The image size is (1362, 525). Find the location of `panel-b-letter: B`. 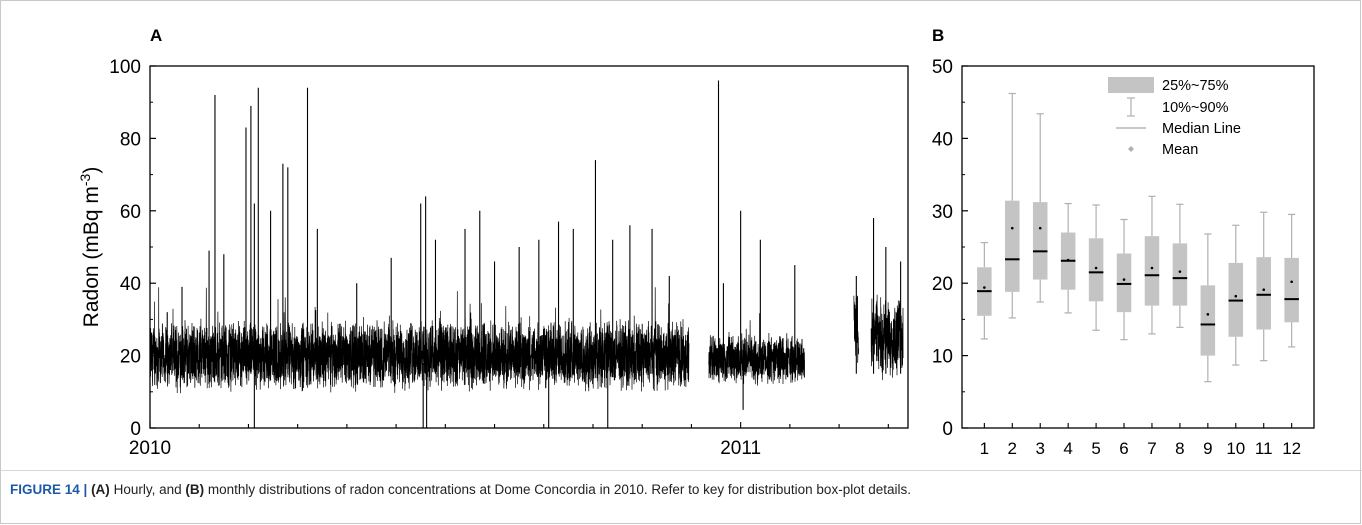

panel-b-letter: B is located at coordinates (938, 35).